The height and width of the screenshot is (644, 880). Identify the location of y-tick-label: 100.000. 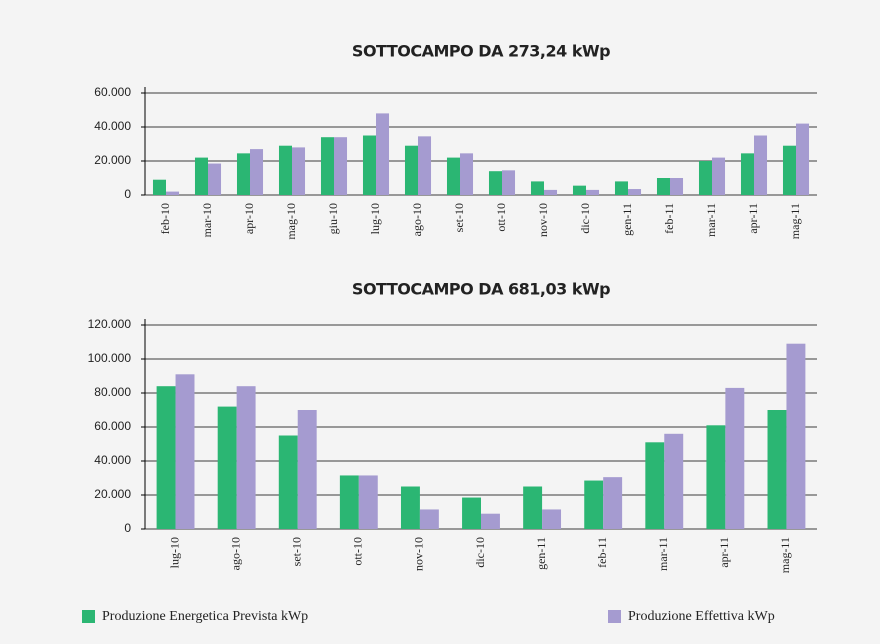
(110, 358).